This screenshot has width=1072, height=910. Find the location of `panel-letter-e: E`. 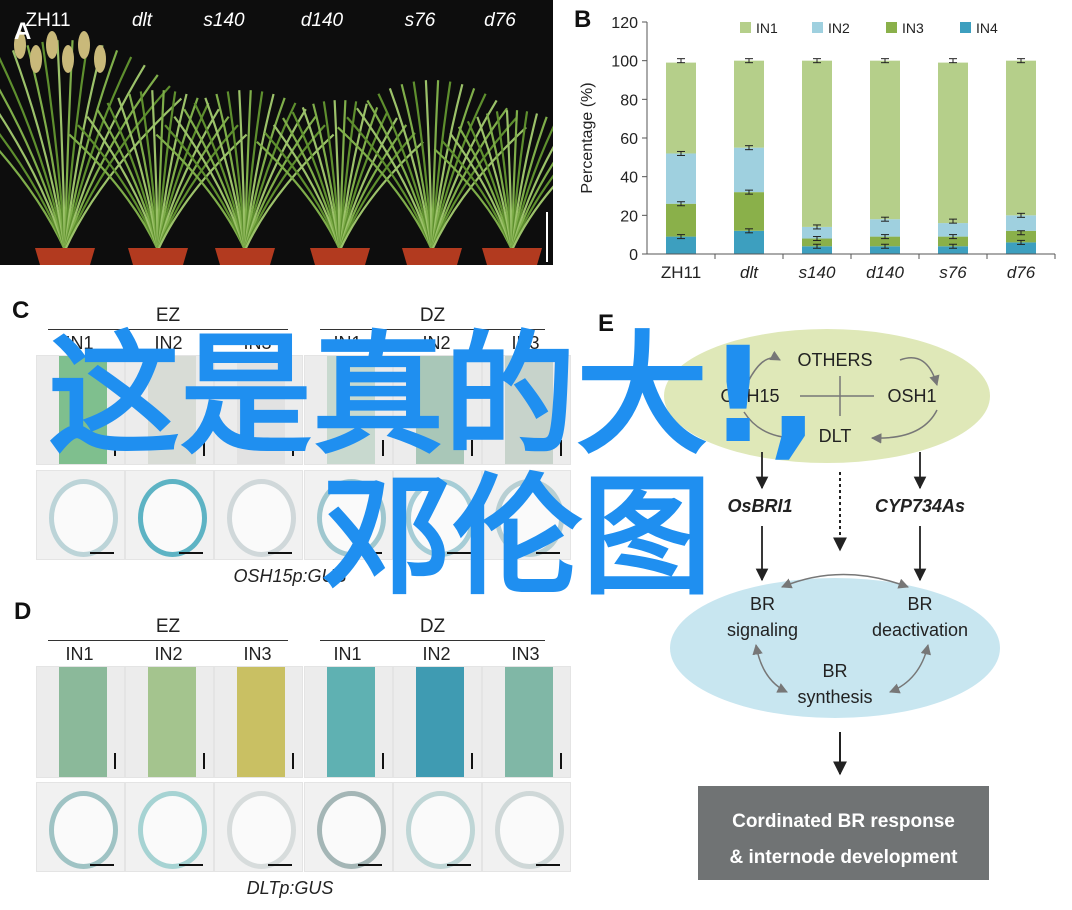

panel-letter-e: E is located at coordinates (606, 323).